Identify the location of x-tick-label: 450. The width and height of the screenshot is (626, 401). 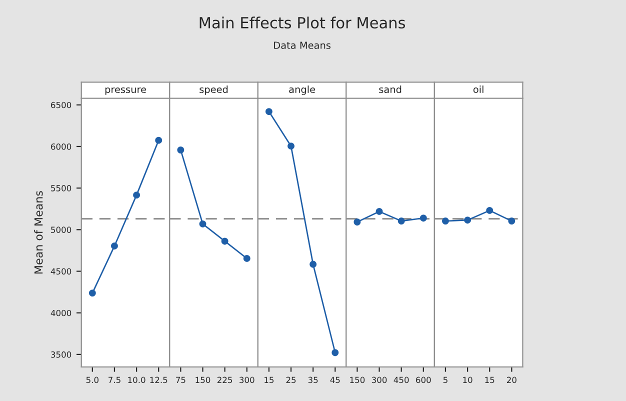
(401, 380).